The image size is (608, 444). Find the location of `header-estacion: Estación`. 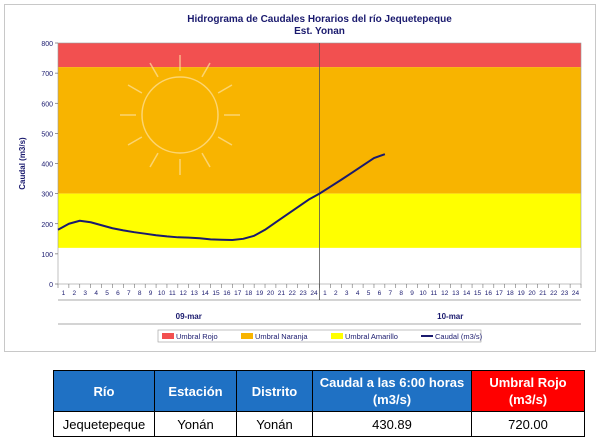

header-estacion: Estación is located at coordinates (195, 391).